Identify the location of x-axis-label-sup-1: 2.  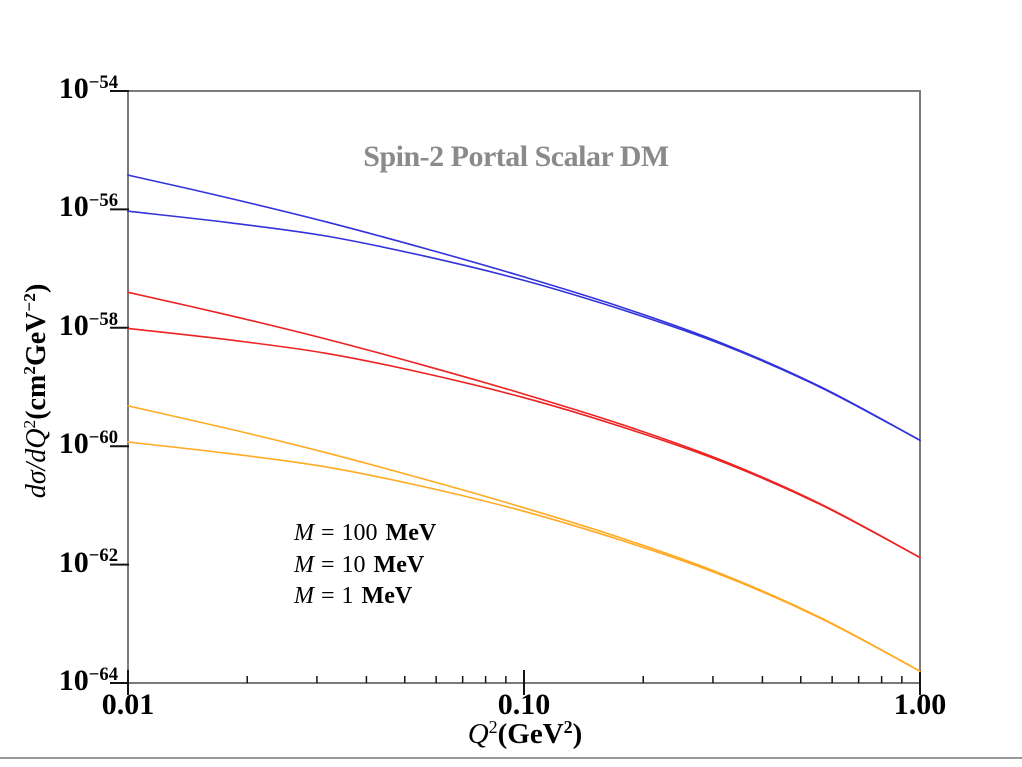
(493, 727).